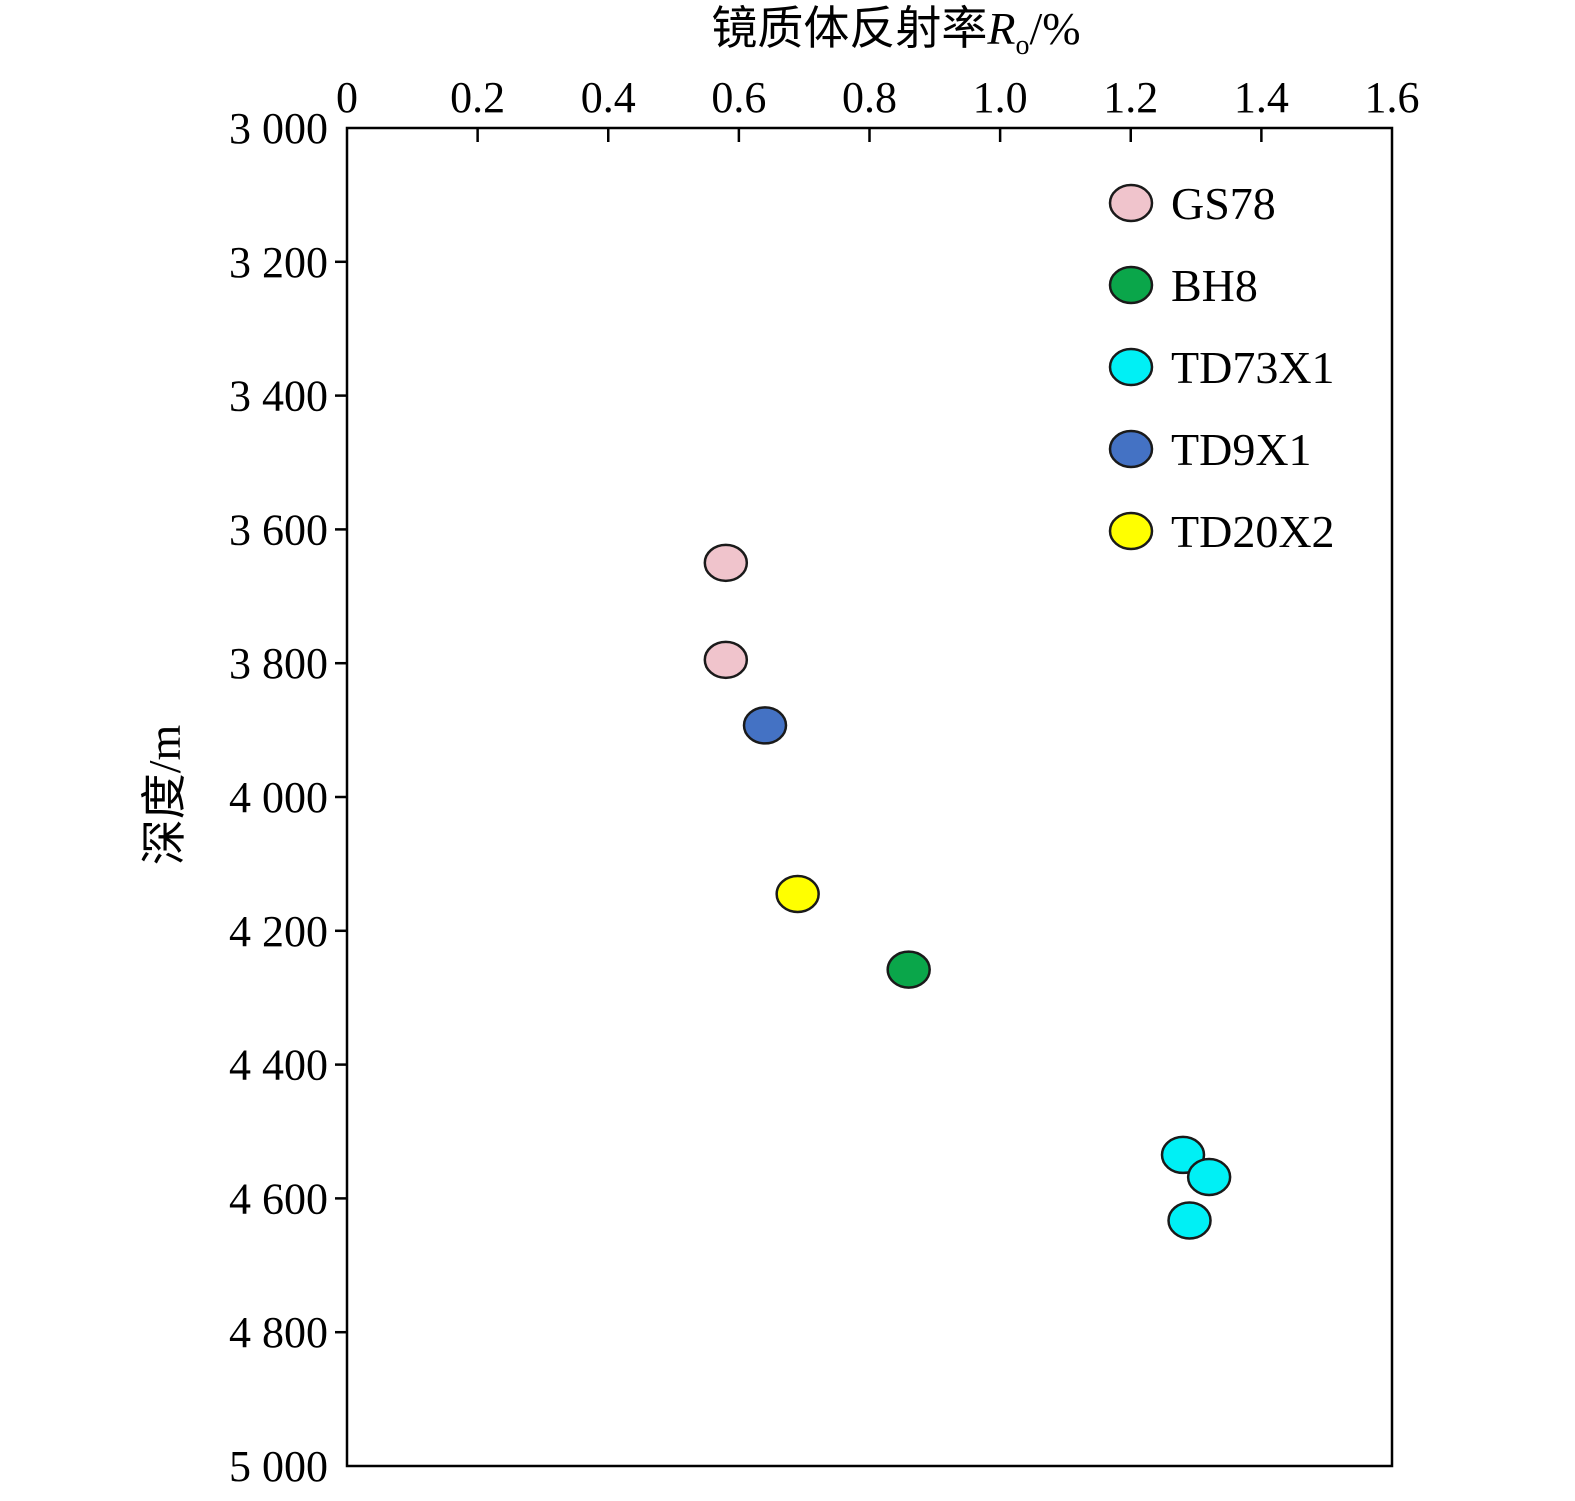 The image size is (1575, 1501). What do you see at coordinates (1241, 449) in the screenshot?
I see `legend-label-td9x1: TD9X1` at bounding box center [1241, 449].